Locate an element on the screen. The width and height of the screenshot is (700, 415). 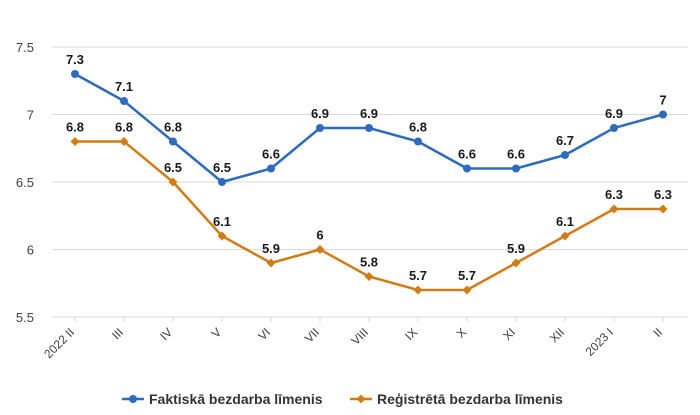
y-tick-label: 6.5 is located at coordinates (25, 182).